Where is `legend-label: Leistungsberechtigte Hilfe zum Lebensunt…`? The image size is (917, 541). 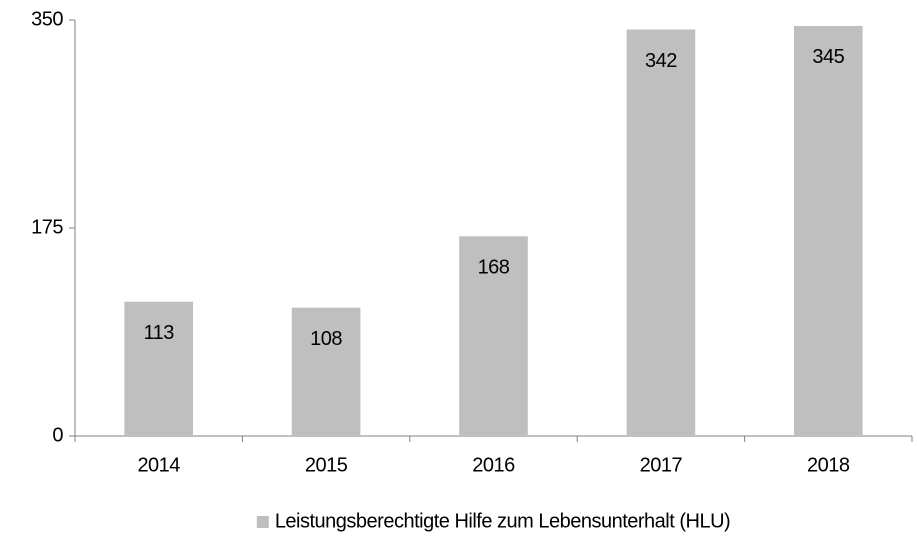
legend-label: Leistungsberechtigte Hilfe zum Lebensunt… is located at coordinates (502, 521).